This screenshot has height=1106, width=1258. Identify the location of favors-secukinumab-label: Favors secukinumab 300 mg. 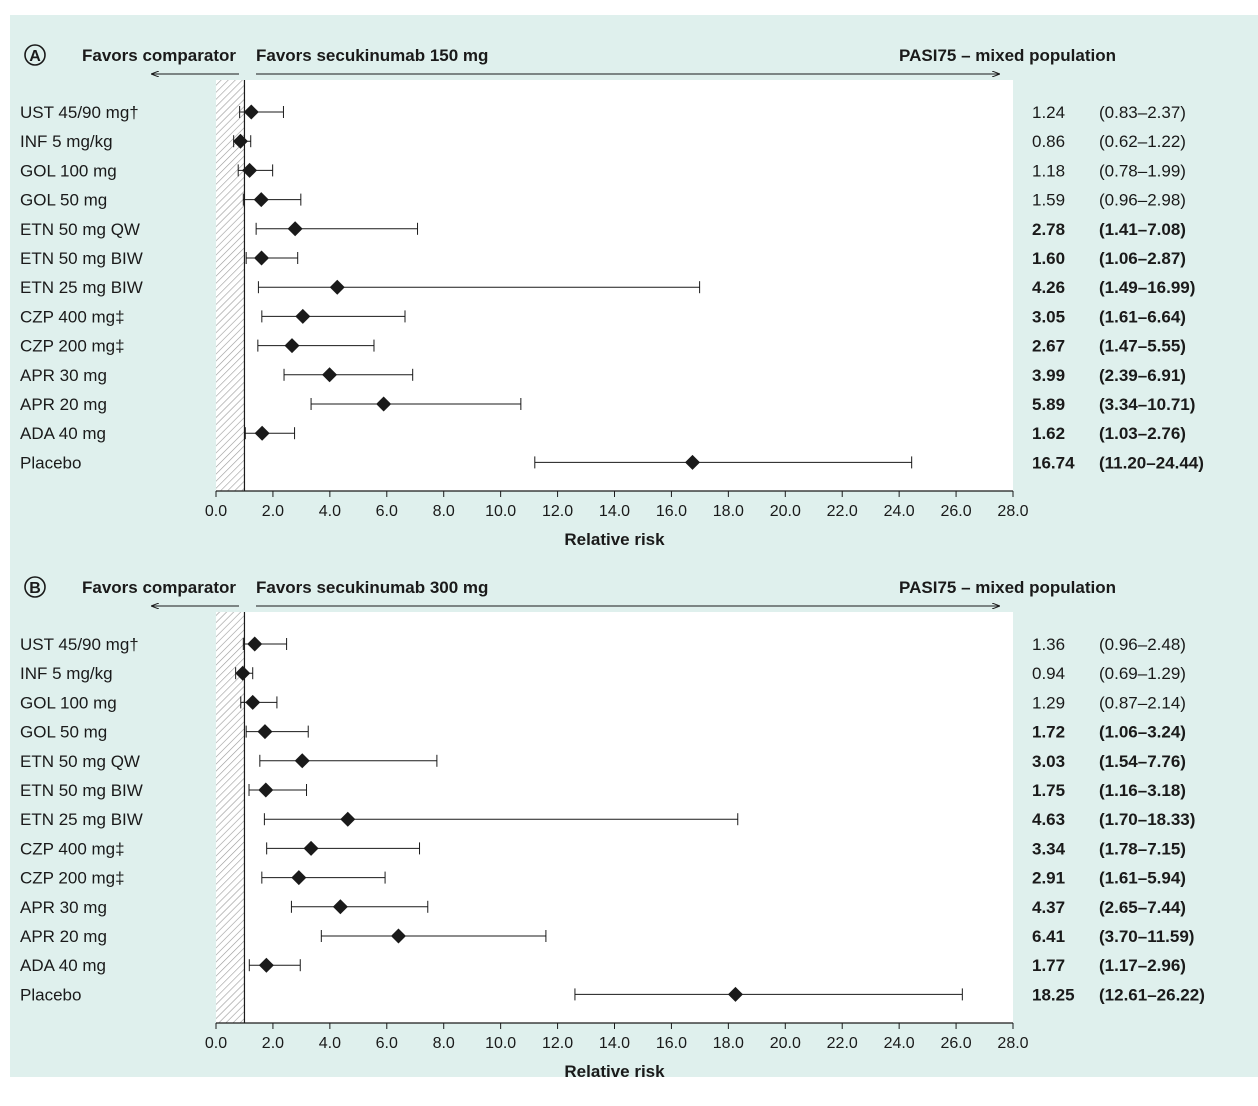
(372, 587).